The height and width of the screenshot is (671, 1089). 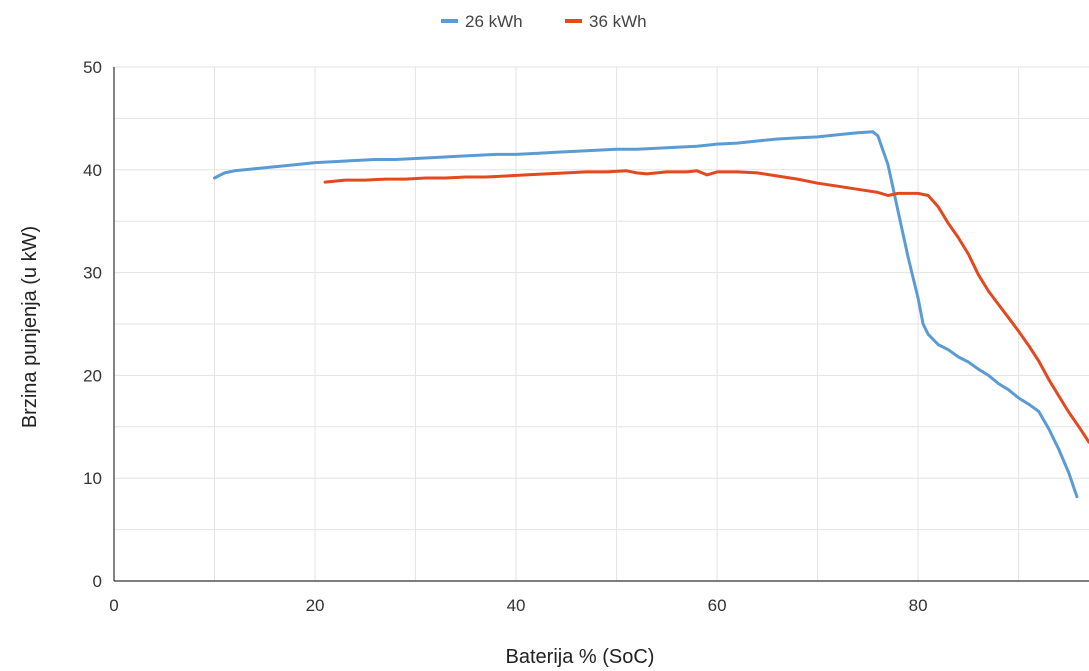 I want to click on y-tick-label: 20, so click(x=92, y=375).